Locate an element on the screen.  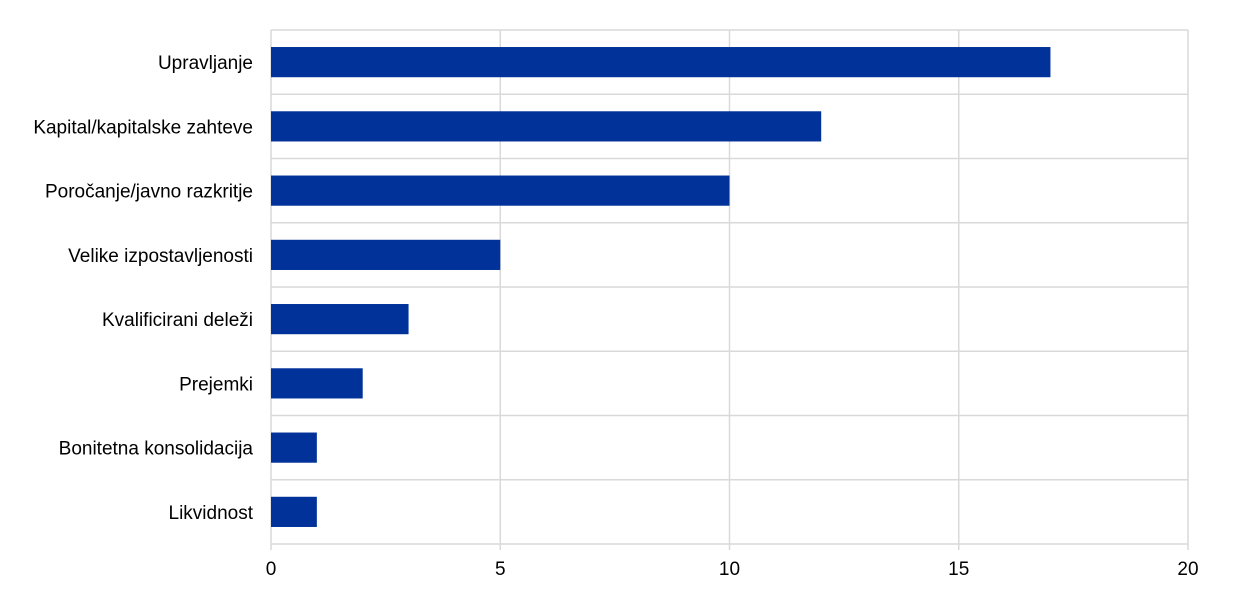
category-label: Upravljanje is located at coordinates (205, 63).